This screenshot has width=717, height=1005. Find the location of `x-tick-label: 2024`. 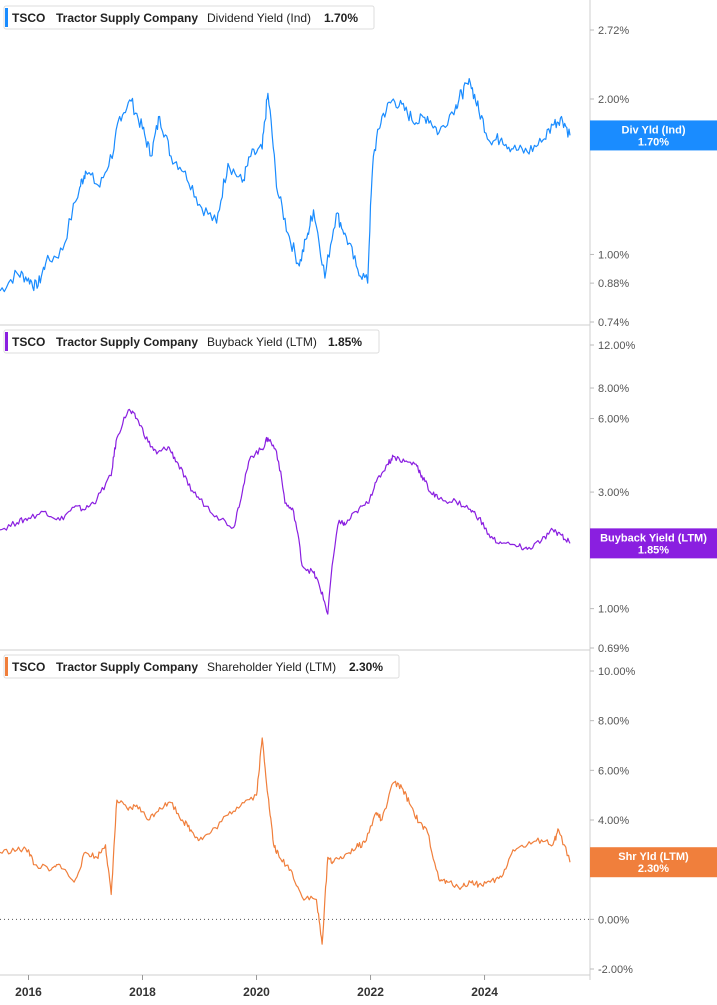

x-tick-label: 2024 is located at coordinates (484, 992).